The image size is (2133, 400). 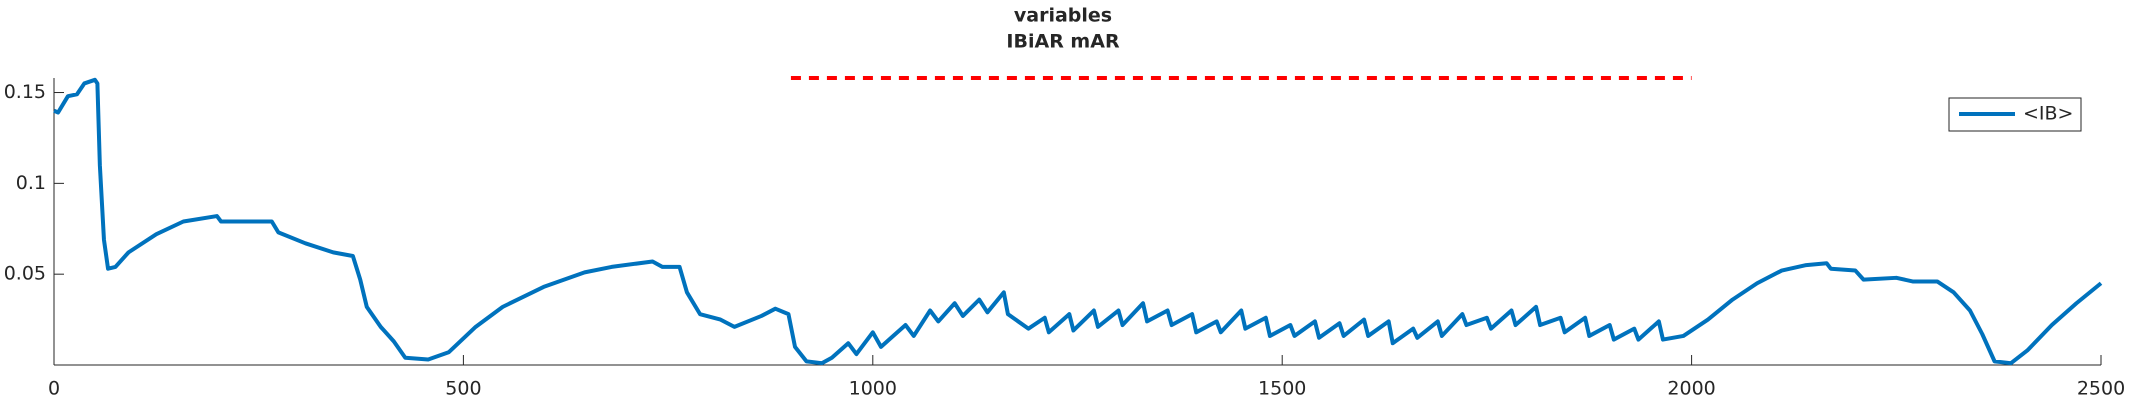 What do you see at coordinates (1063, 42) in the screenshot?
I see `chart-subtitle: IBiAR mAR` at bounding box center [1063, 42].